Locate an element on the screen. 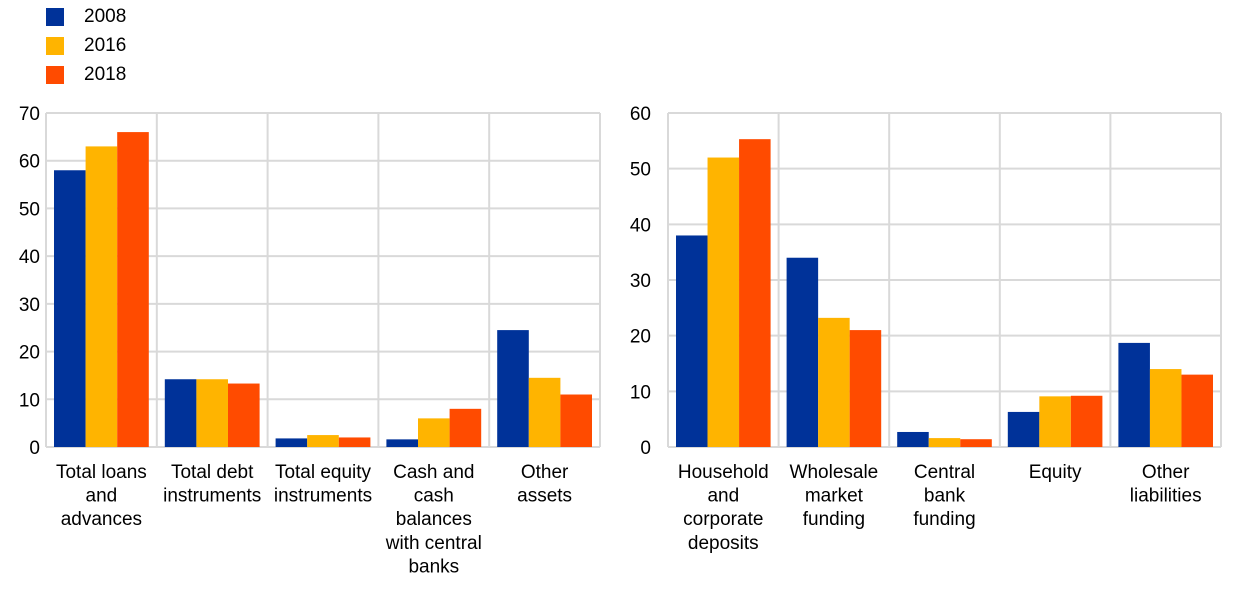  x-category-label: Other assets is located at coordinates (544, 484).